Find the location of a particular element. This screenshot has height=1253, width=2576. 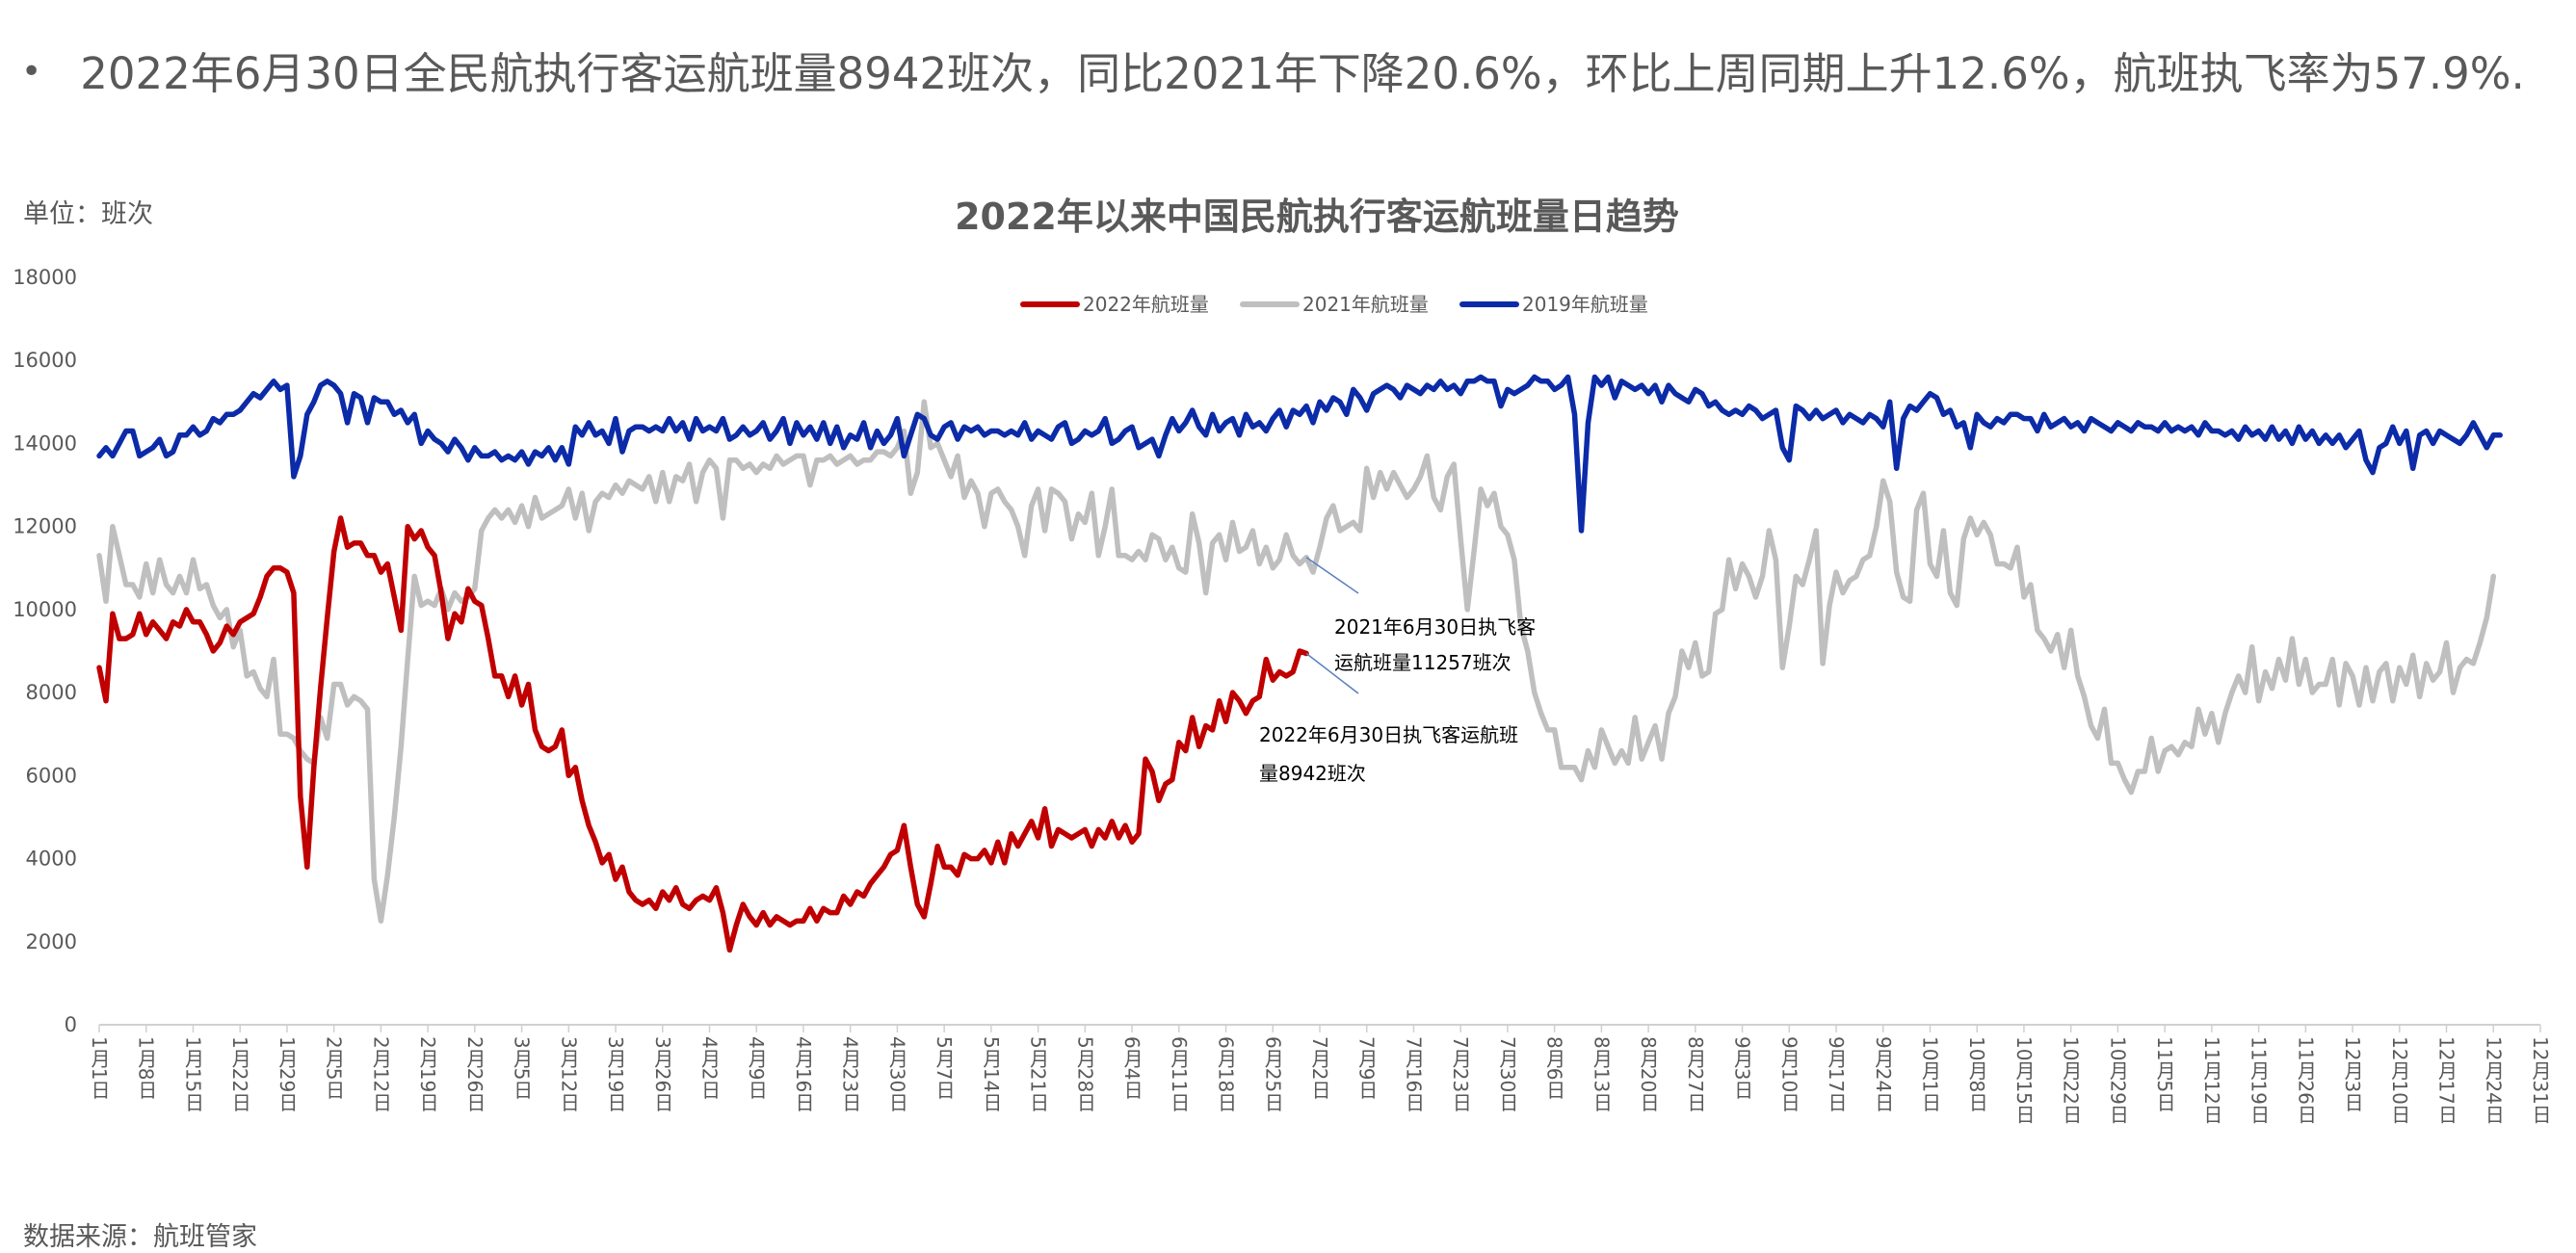

x-tick-label: 8月13日 is located at coordinates (1602, 1073).